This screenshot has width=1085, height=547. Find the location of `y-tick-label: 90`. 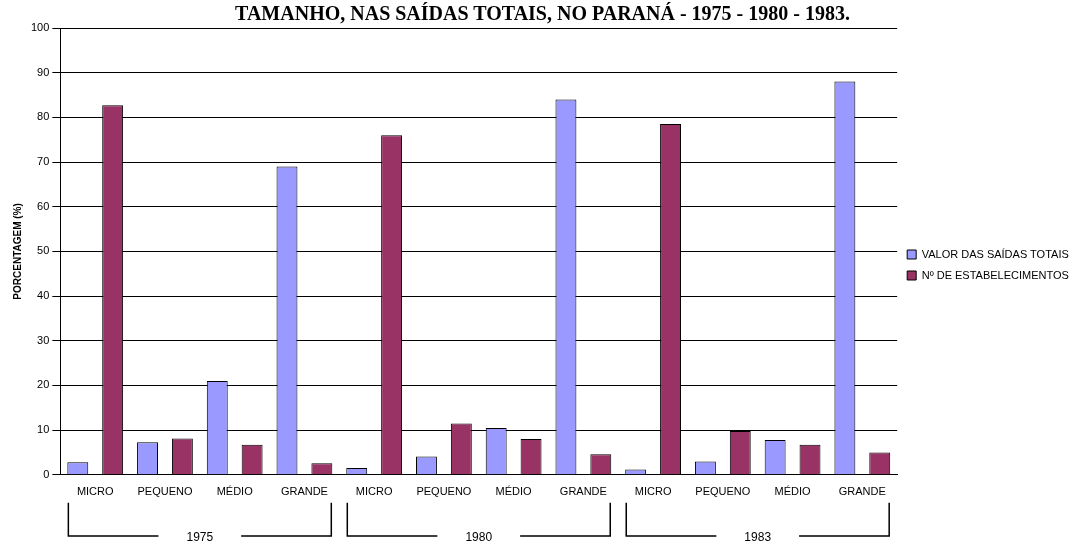

y-tick-label: 90 is located at coordinates (43, 71).